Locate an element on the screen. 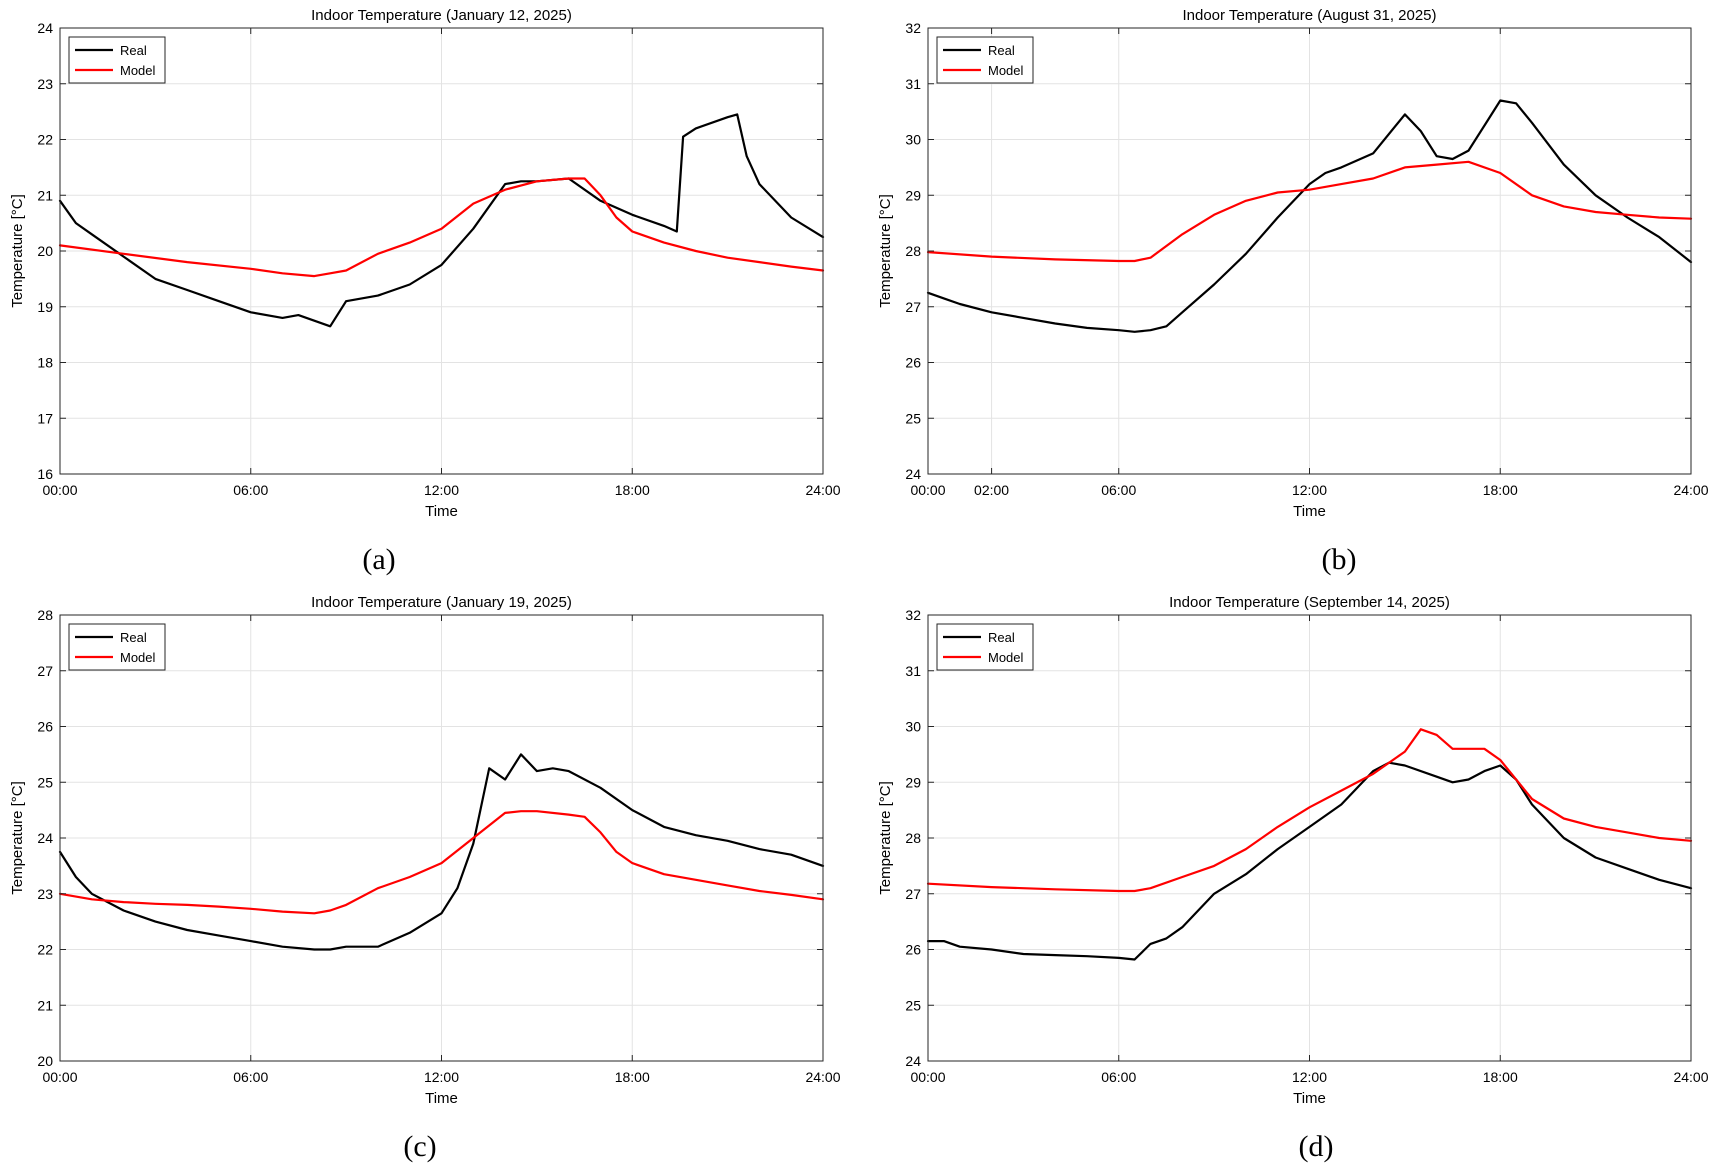 The width and height of the screenshot is (1736, 1174). chart-title: Indoor Temperature (August 31, 2025) is located at coordinates (1309, 15).